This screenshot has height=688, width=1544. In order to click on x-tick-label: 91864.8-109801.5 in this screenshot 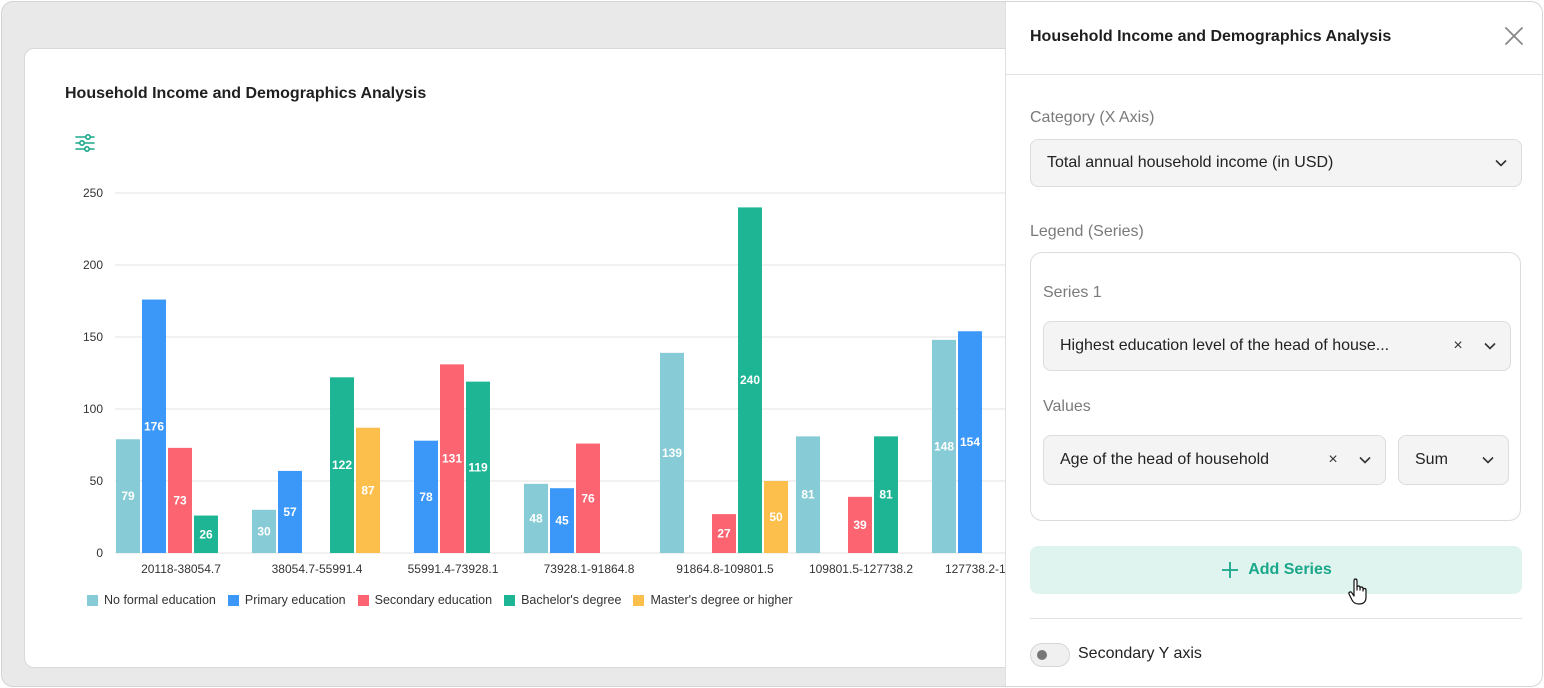, I will do `click(725, 569)`.